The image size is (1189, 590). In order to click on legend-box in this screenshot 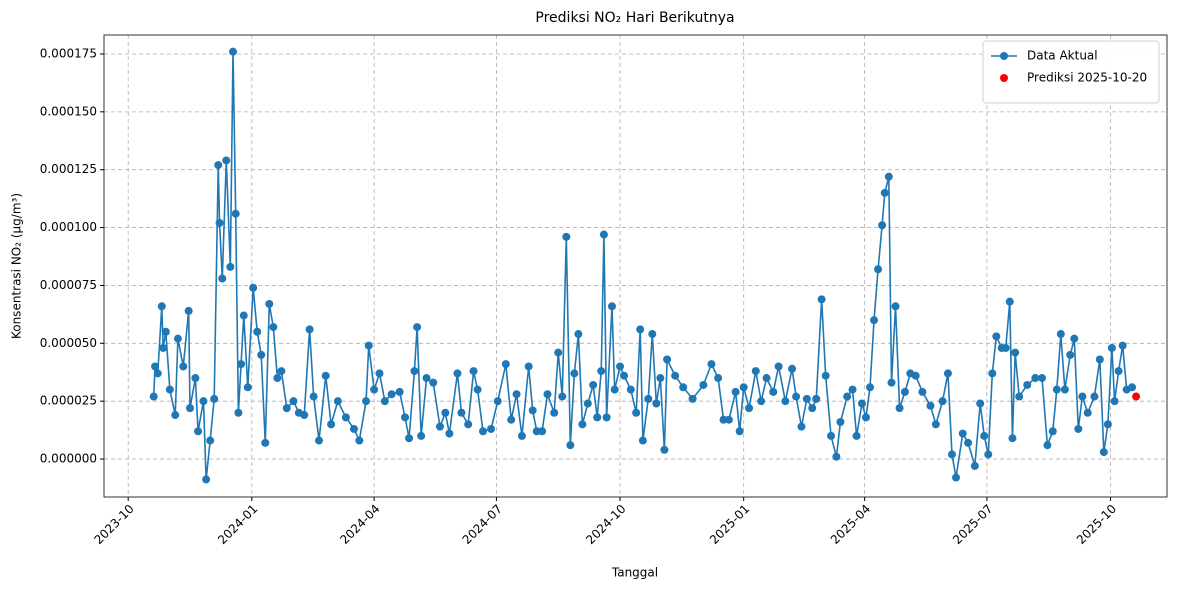, I will do `click(1071, 72)`.